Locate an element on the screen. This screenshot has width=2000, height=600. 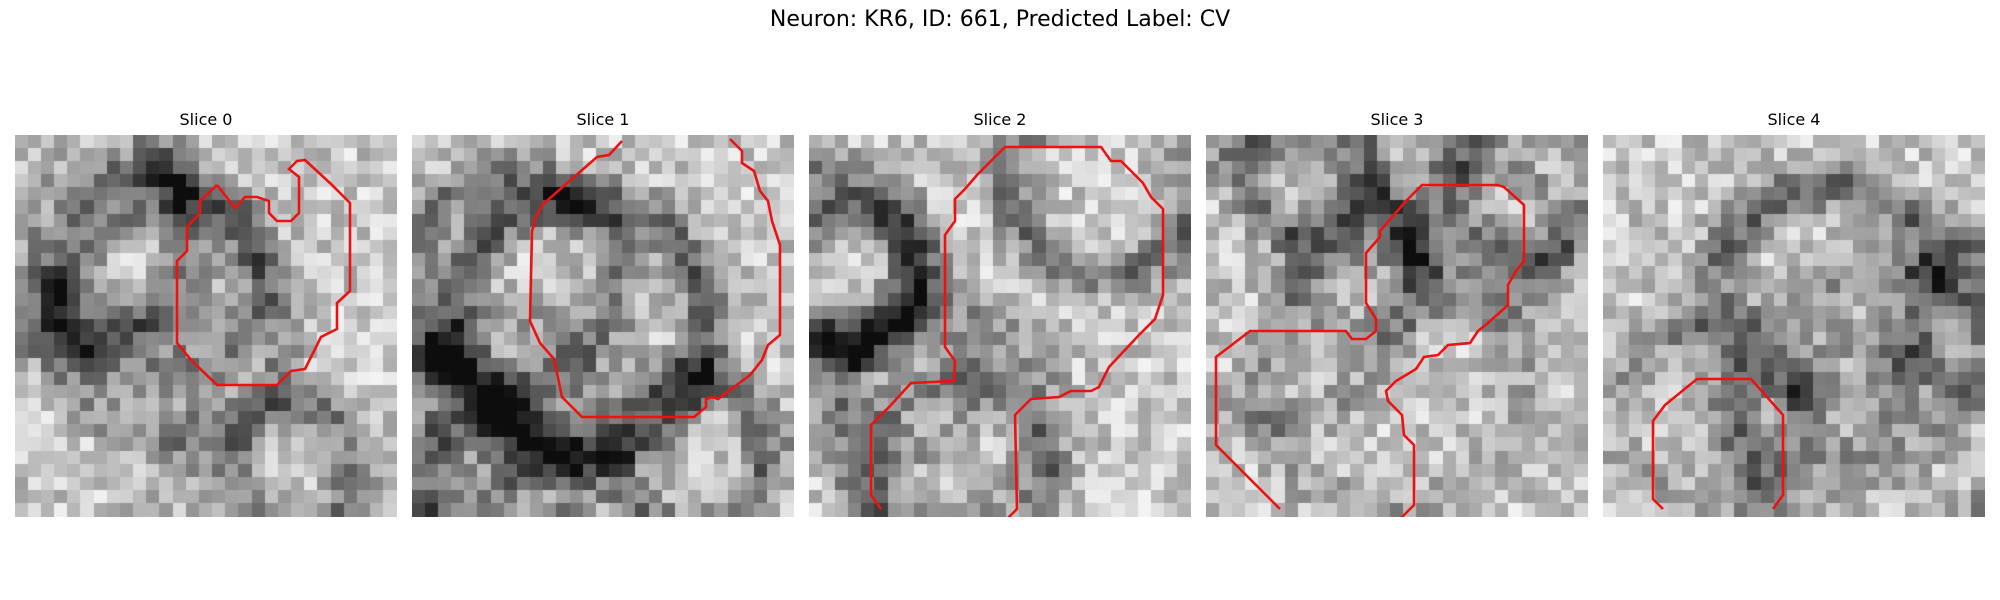
slice-title: Slice 0 is located at coordinates (206, 119).